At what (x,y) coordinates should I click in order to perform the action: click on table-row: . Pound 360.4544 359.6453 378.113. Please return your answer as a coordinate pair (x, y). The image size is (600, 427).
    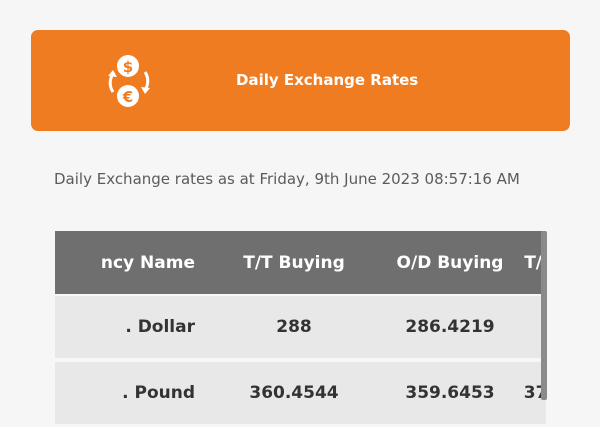
    Looking at the image, I should click on (300, 393).